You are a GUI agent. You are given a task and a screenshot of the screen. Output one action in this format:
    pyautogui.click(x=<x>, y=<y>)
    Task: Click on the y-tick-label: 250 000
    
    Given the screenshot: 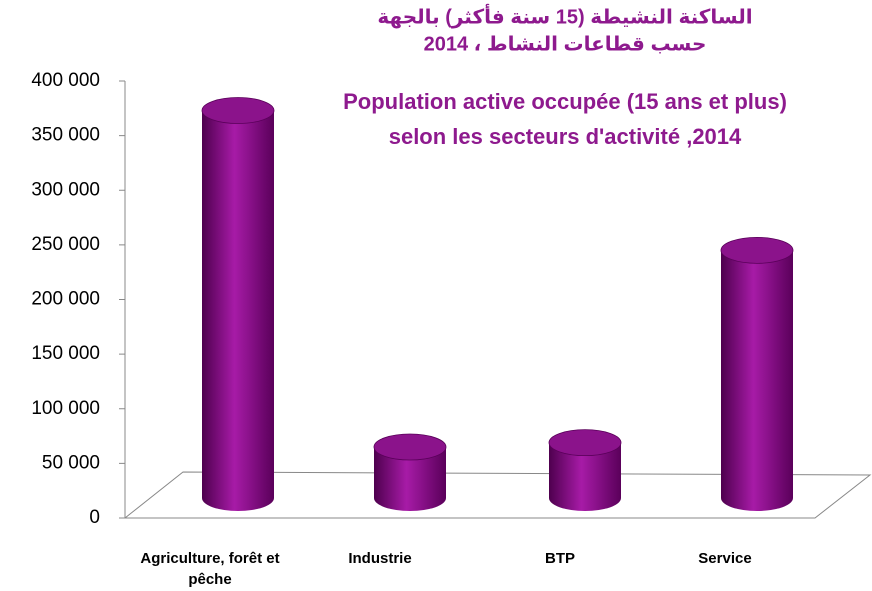 What is the action you would take?
    pyautogui.click(x=65, y=244)
    